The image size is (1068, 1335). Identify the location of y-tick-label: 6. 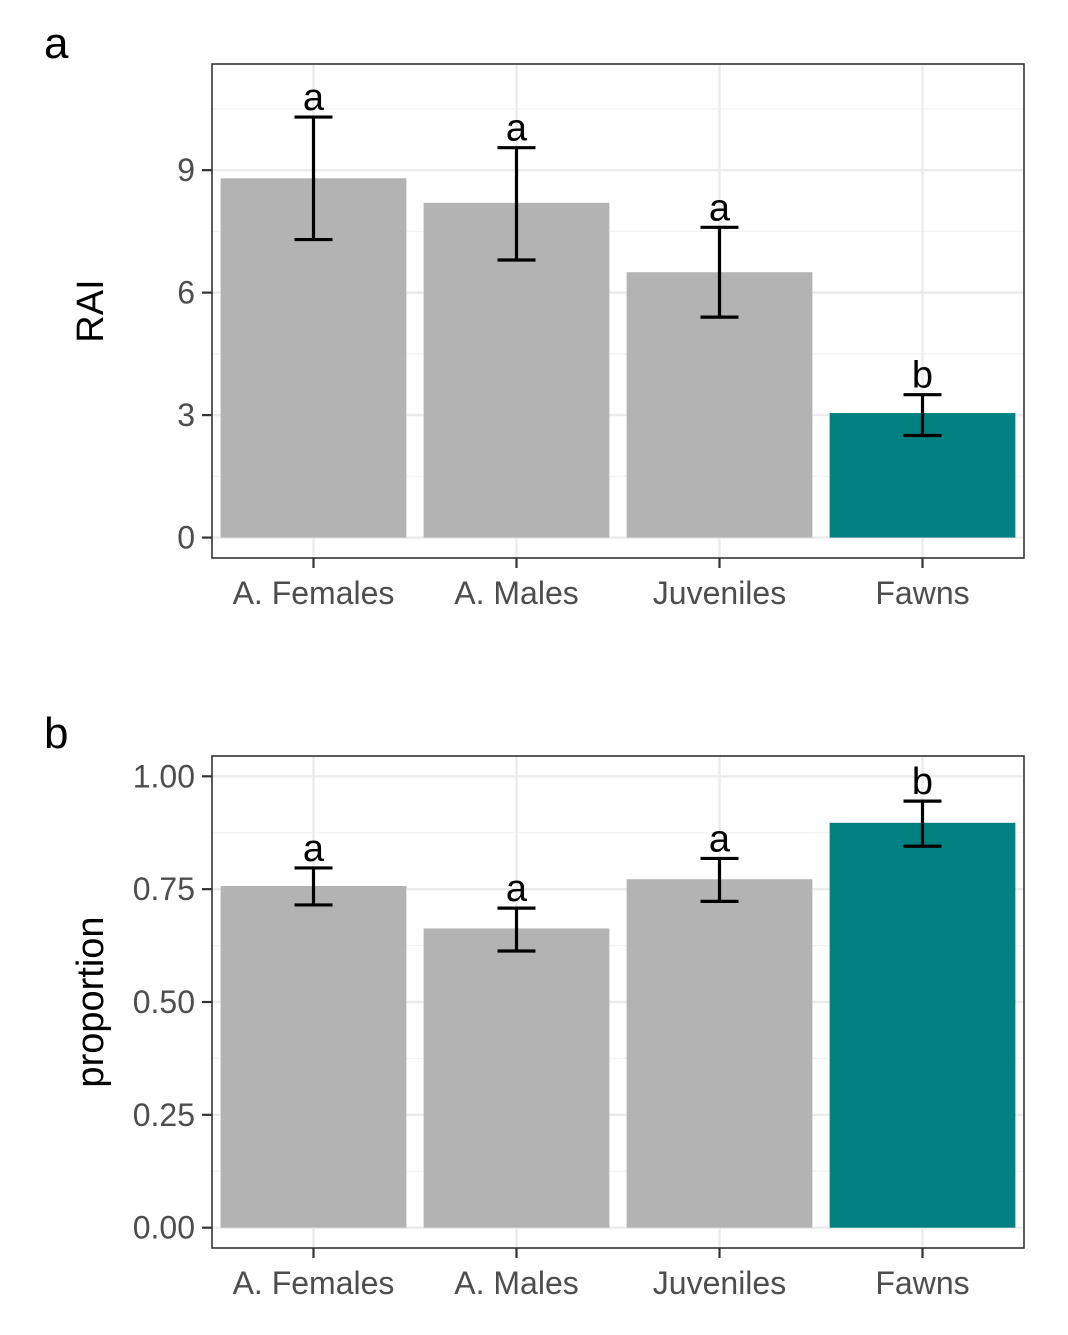
(186, 293).